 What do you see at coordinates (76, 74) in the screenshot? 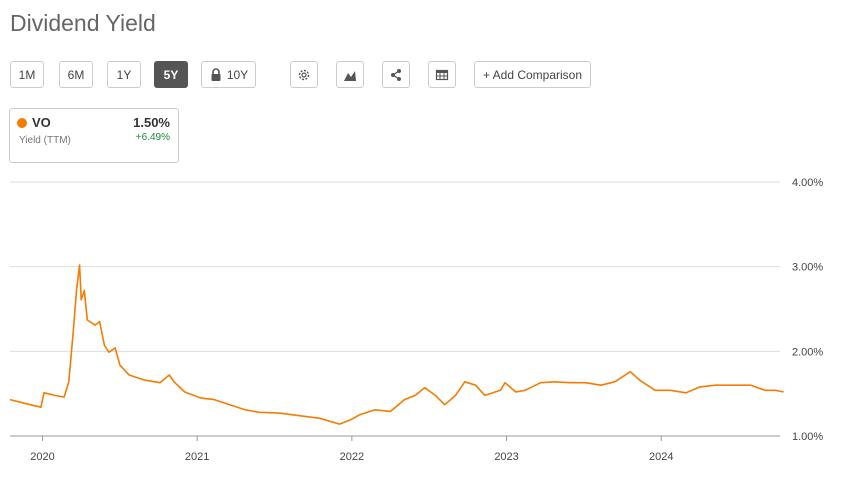
I see `range-button: 6M` at bounding box center [76, 74].